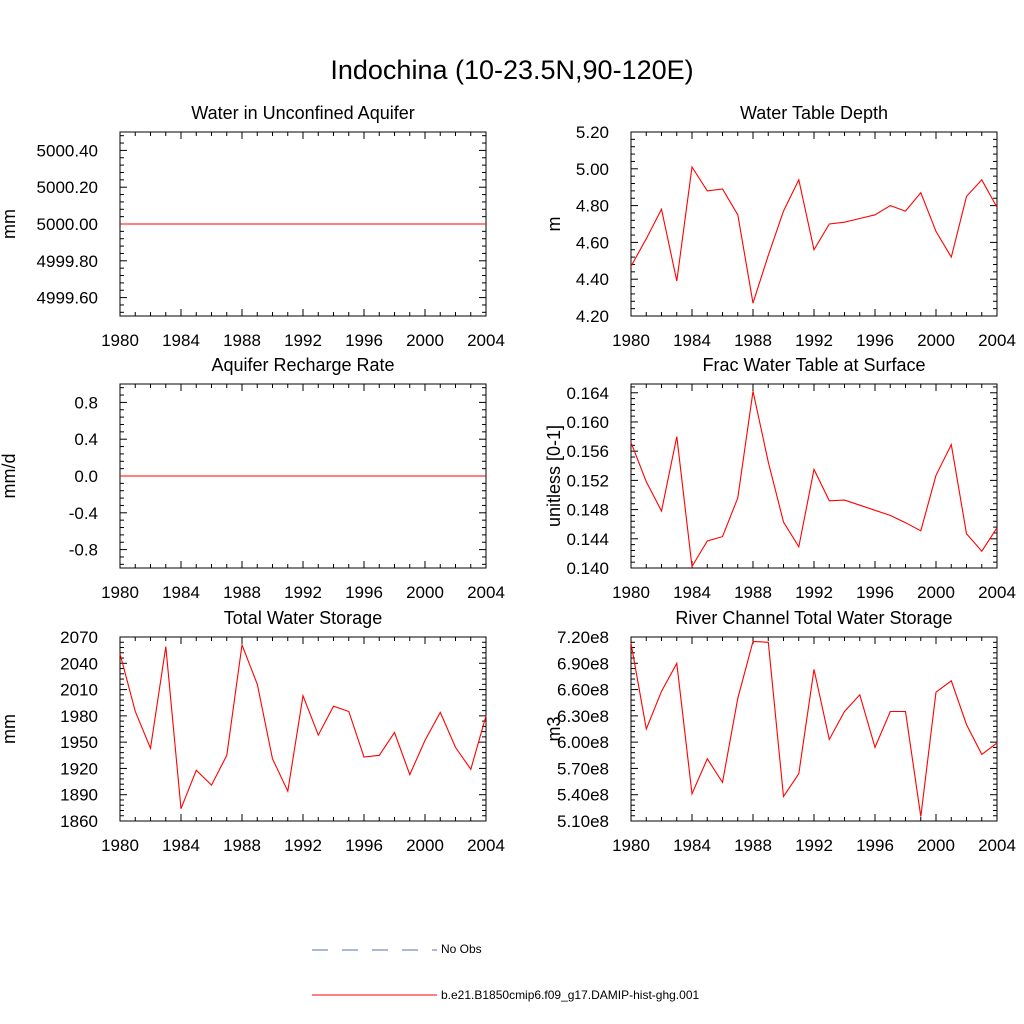 The height and width of the screenshot is (1024, 1024). I want to click on y-tick-label: 0.144, so click(587, 539).